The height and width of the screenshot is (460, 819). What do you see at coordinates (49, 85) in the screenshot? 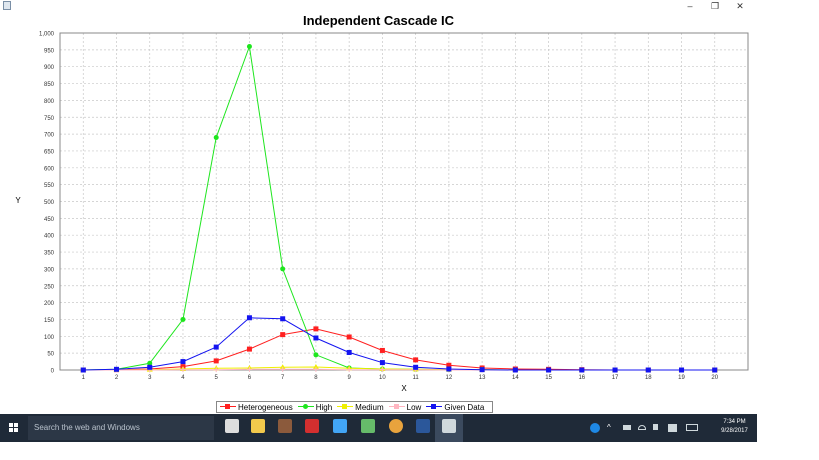
I see `y-tick-label: 850` at bounding box center [49, 85].